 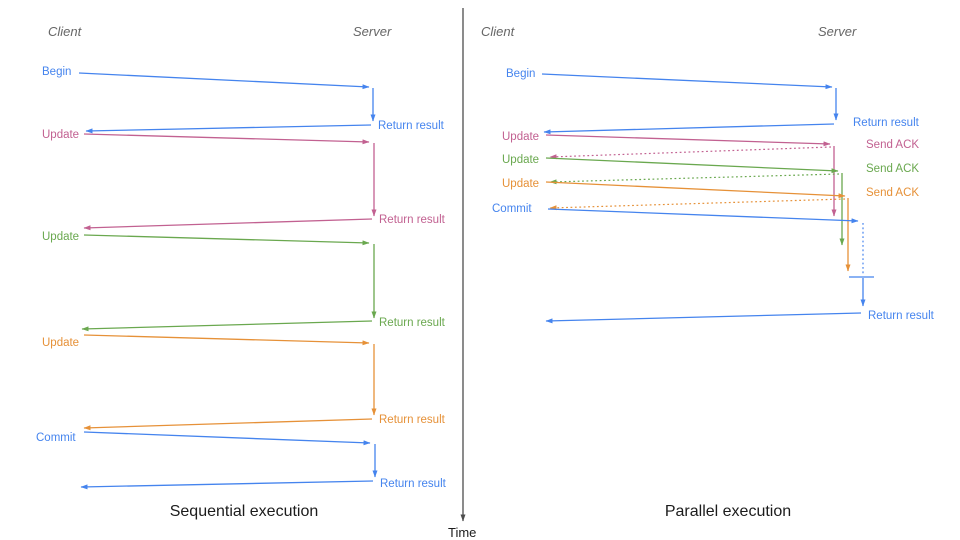 What do you see at coordinates (244, 511) in the screenshot?
I see `sequential-caption: Sequential execution` at bounding box center [244, 511].